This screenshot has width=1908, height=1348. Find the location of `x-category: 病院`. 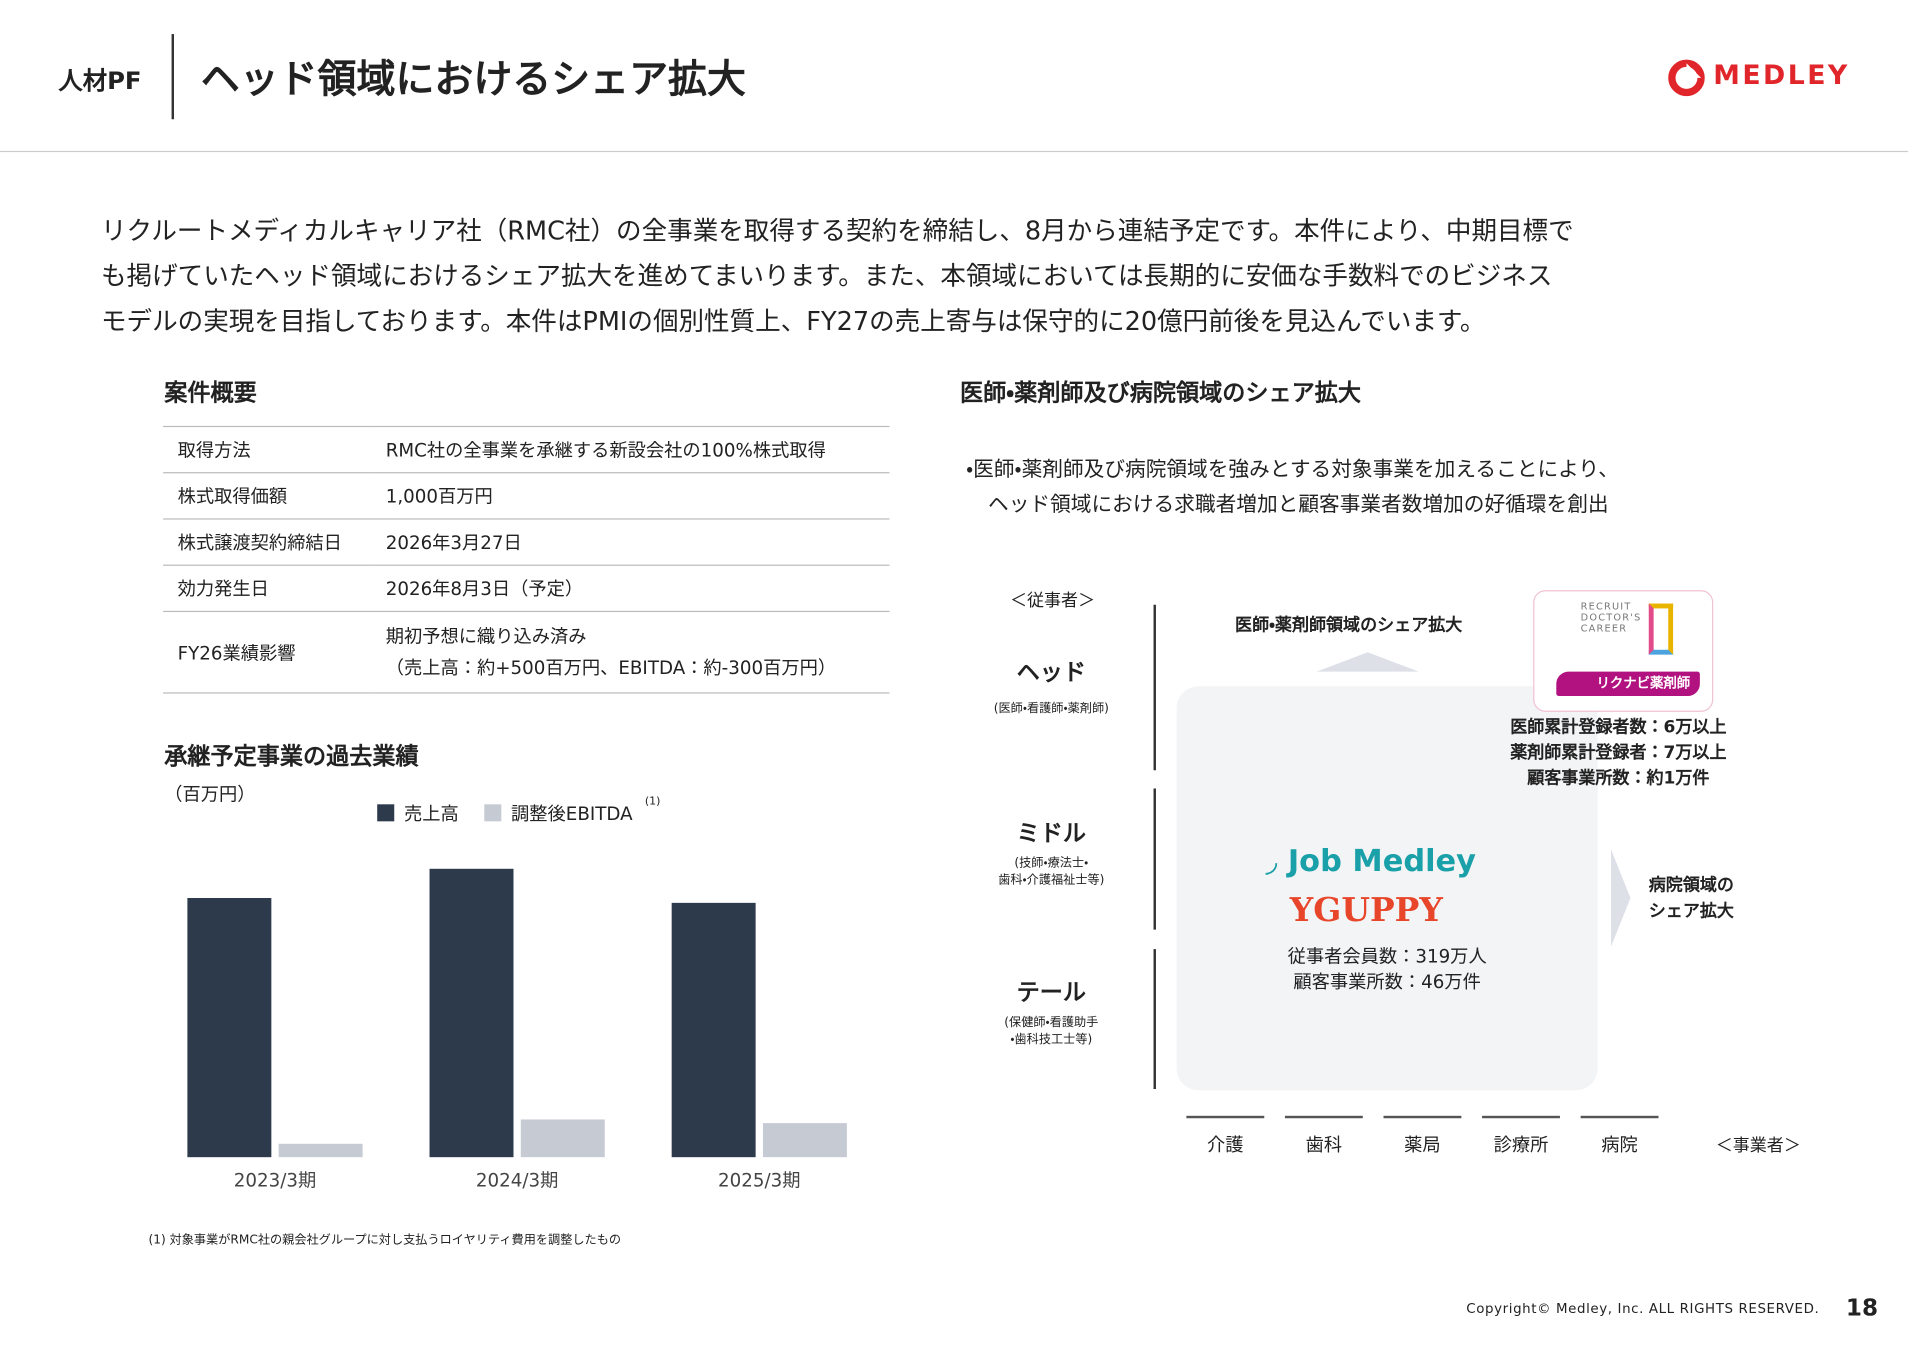

x-category: 病院 is located at coordinates (1619, 1145).